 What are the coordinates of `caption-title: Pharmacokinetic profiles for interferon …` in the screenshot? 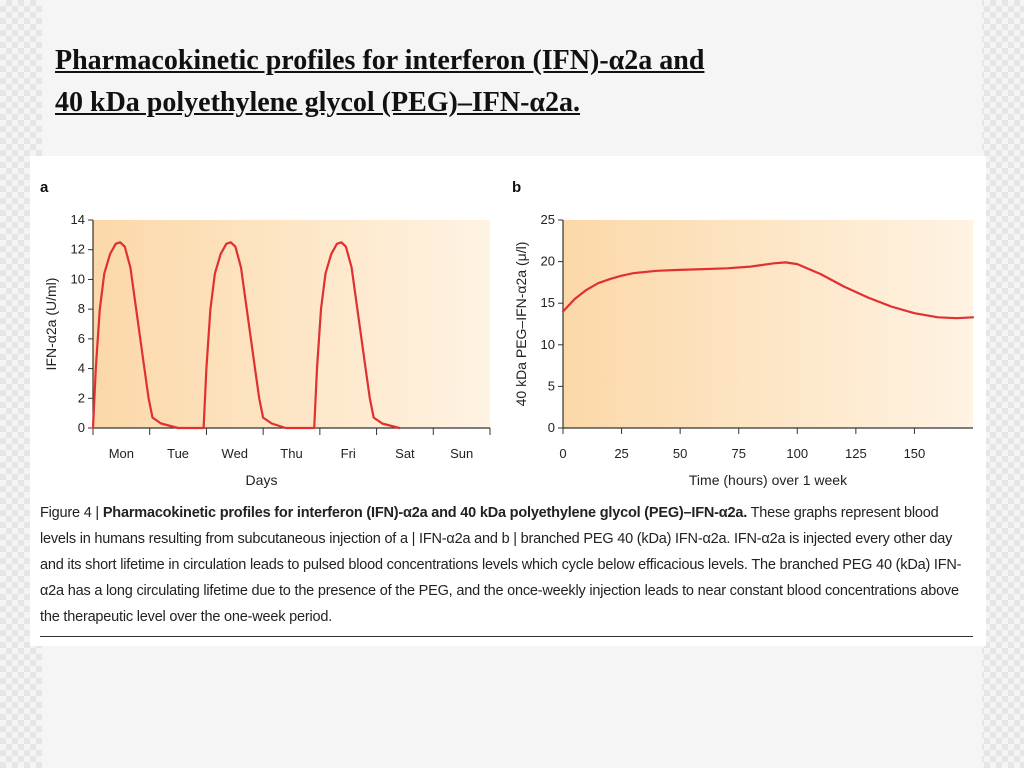 It's located at (425, 513).